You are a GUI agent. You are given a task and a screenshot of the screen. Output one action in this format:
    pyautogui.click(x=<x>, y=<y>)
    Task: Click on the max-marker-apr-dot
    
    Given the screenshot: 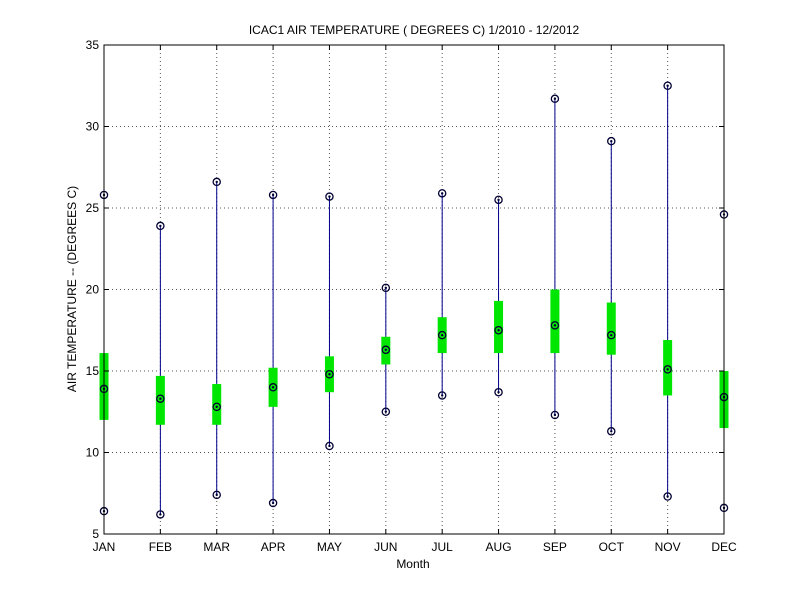 What is the action you would take?
    pyautogui.click(x=273, y=195)
    